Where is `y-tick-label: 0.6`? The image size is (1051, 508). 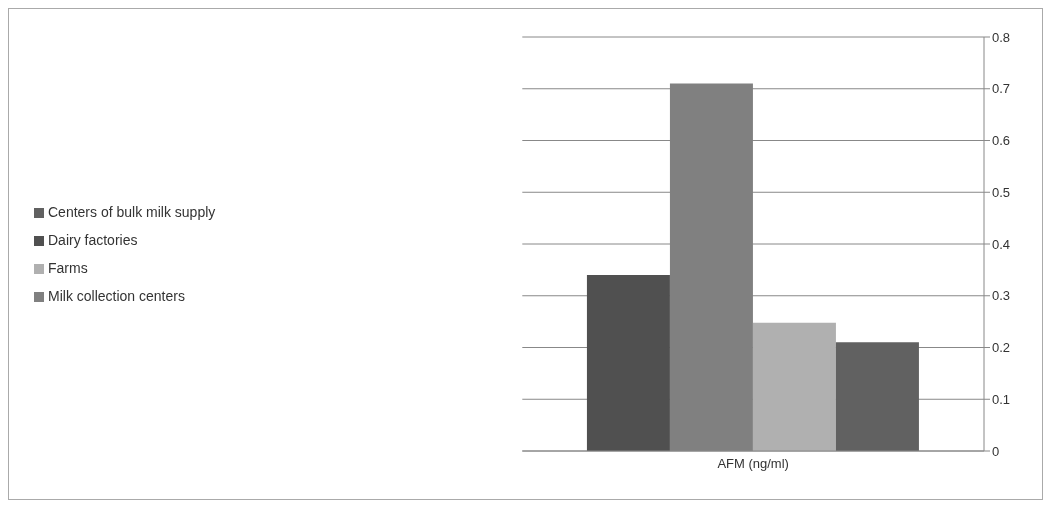
y-tick-label: 0.6 is located at coordinates (1001, 141).